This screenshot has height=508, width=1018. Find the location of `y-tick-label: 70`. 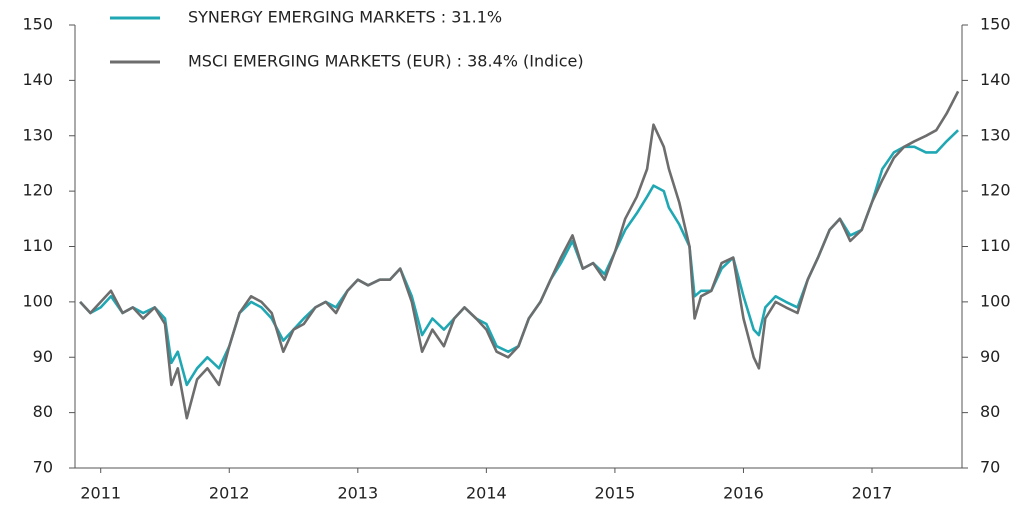

y-tick-label: 70 is located at coordinates (43, 467).